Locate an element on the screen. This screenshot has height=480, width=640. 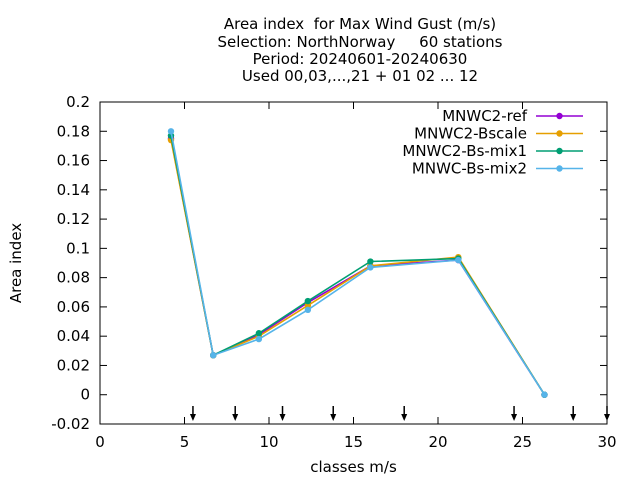
y-tick-label: 0.1 is located at coordinates (78, 248).